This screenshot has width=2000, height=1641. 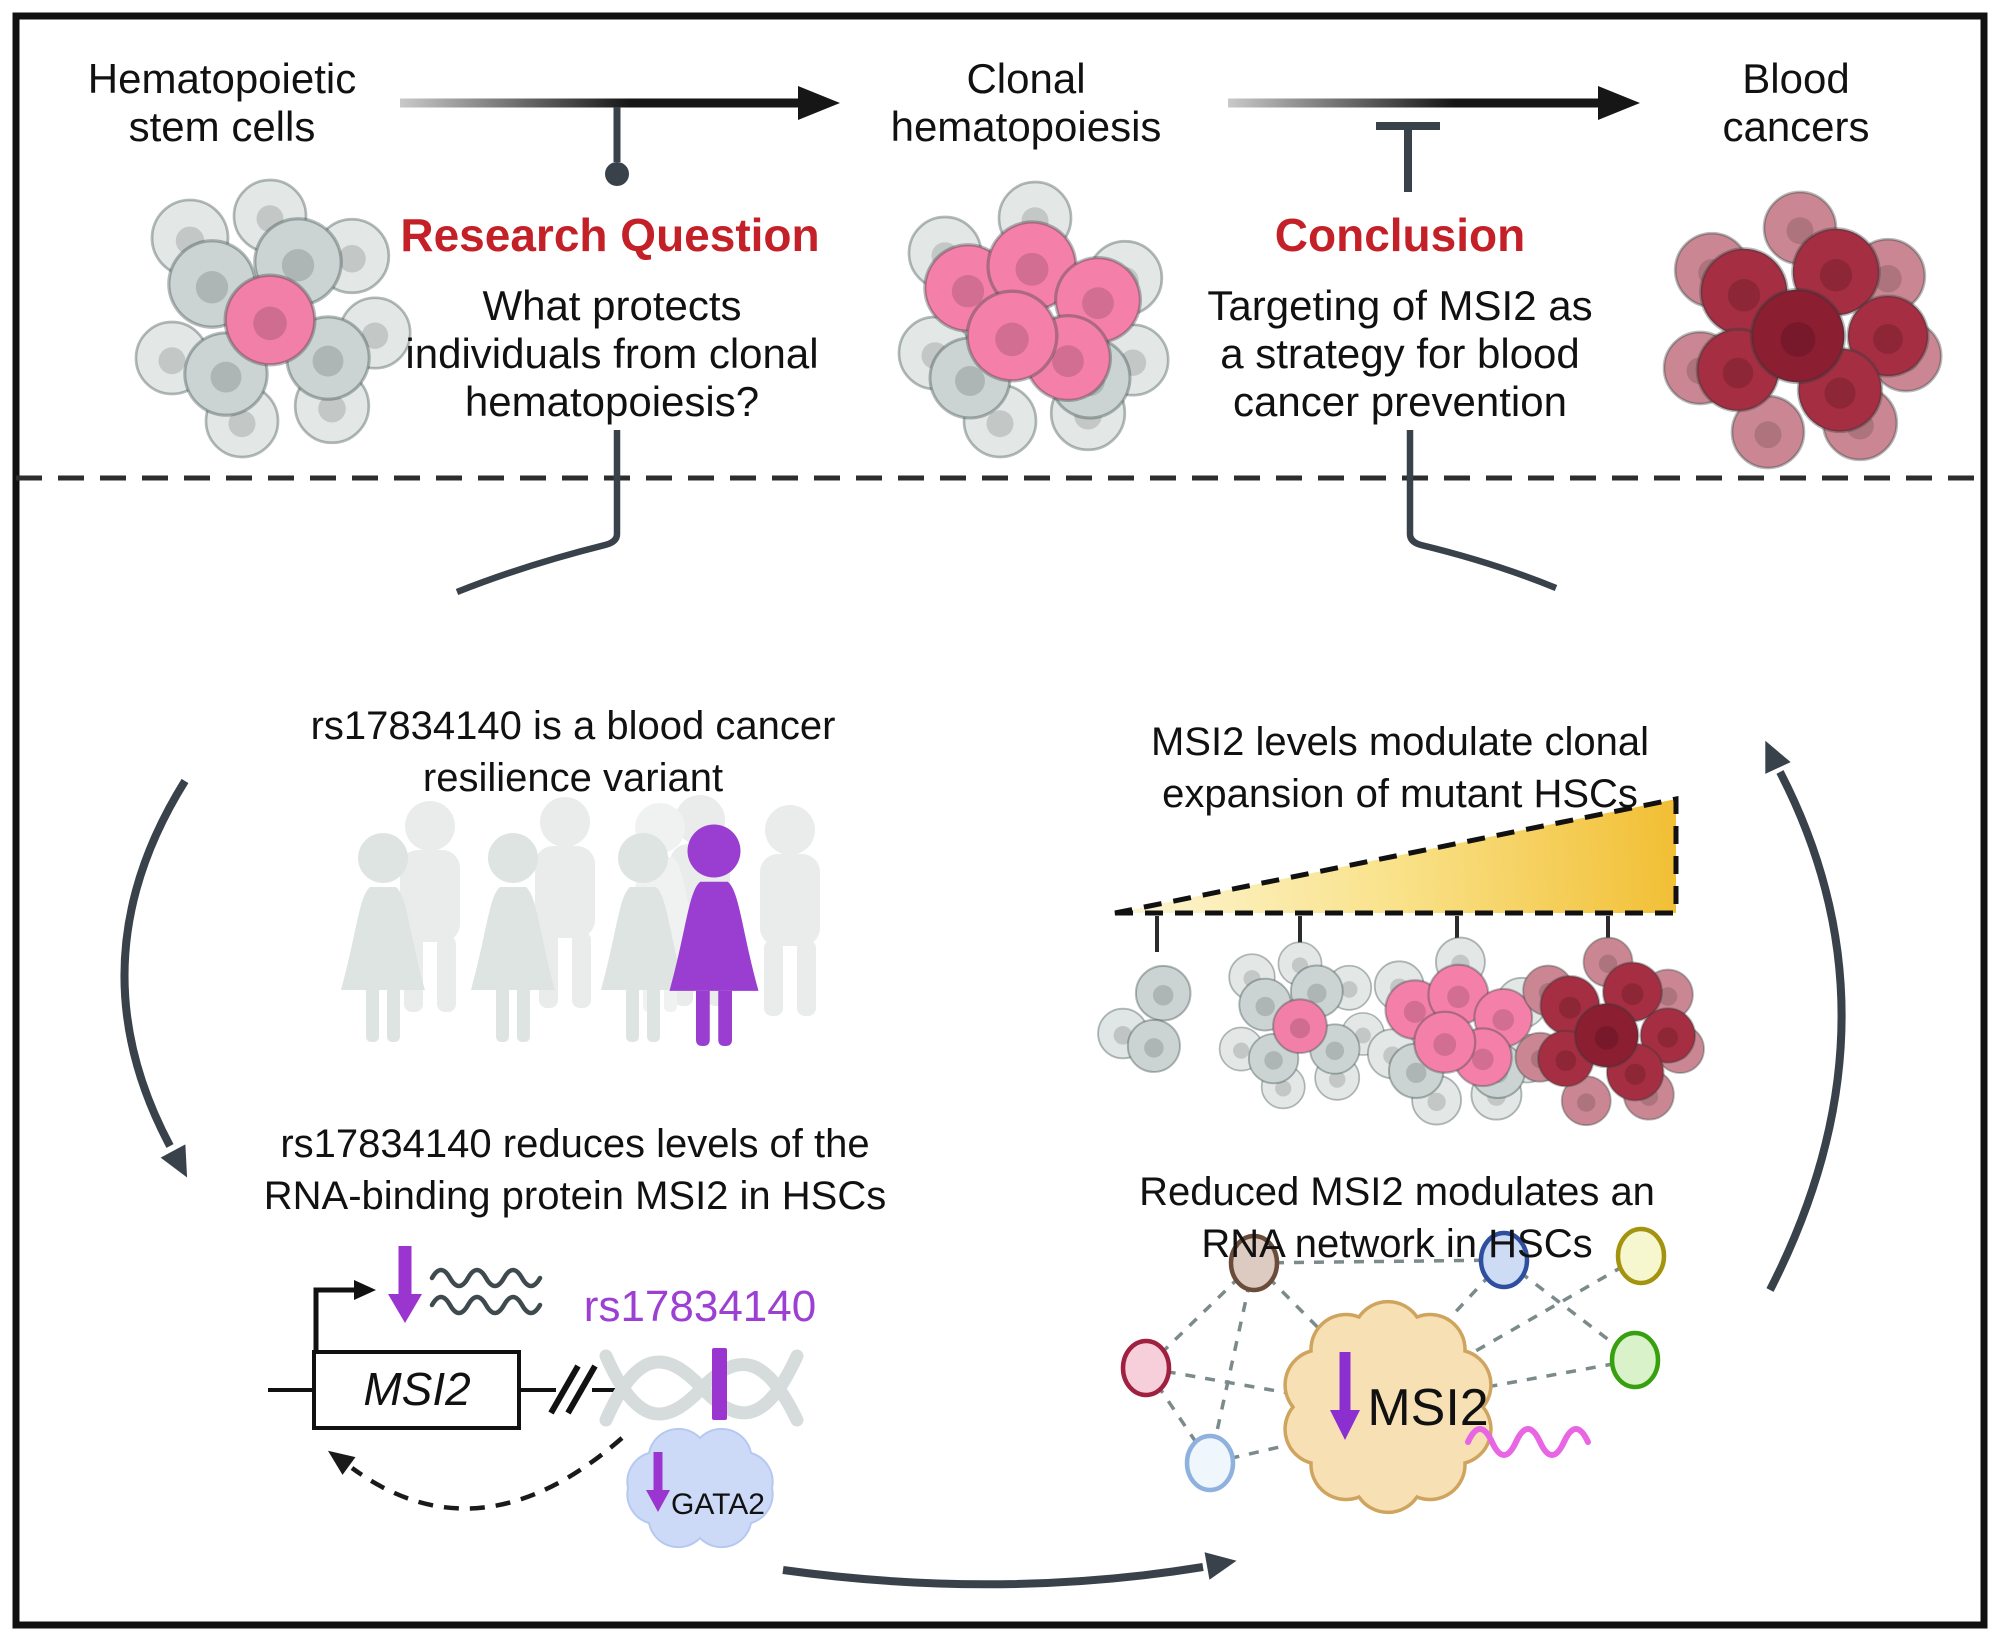 I want to click on stage-label-cancer: Blood cancers, so click(x=1795, y=103).